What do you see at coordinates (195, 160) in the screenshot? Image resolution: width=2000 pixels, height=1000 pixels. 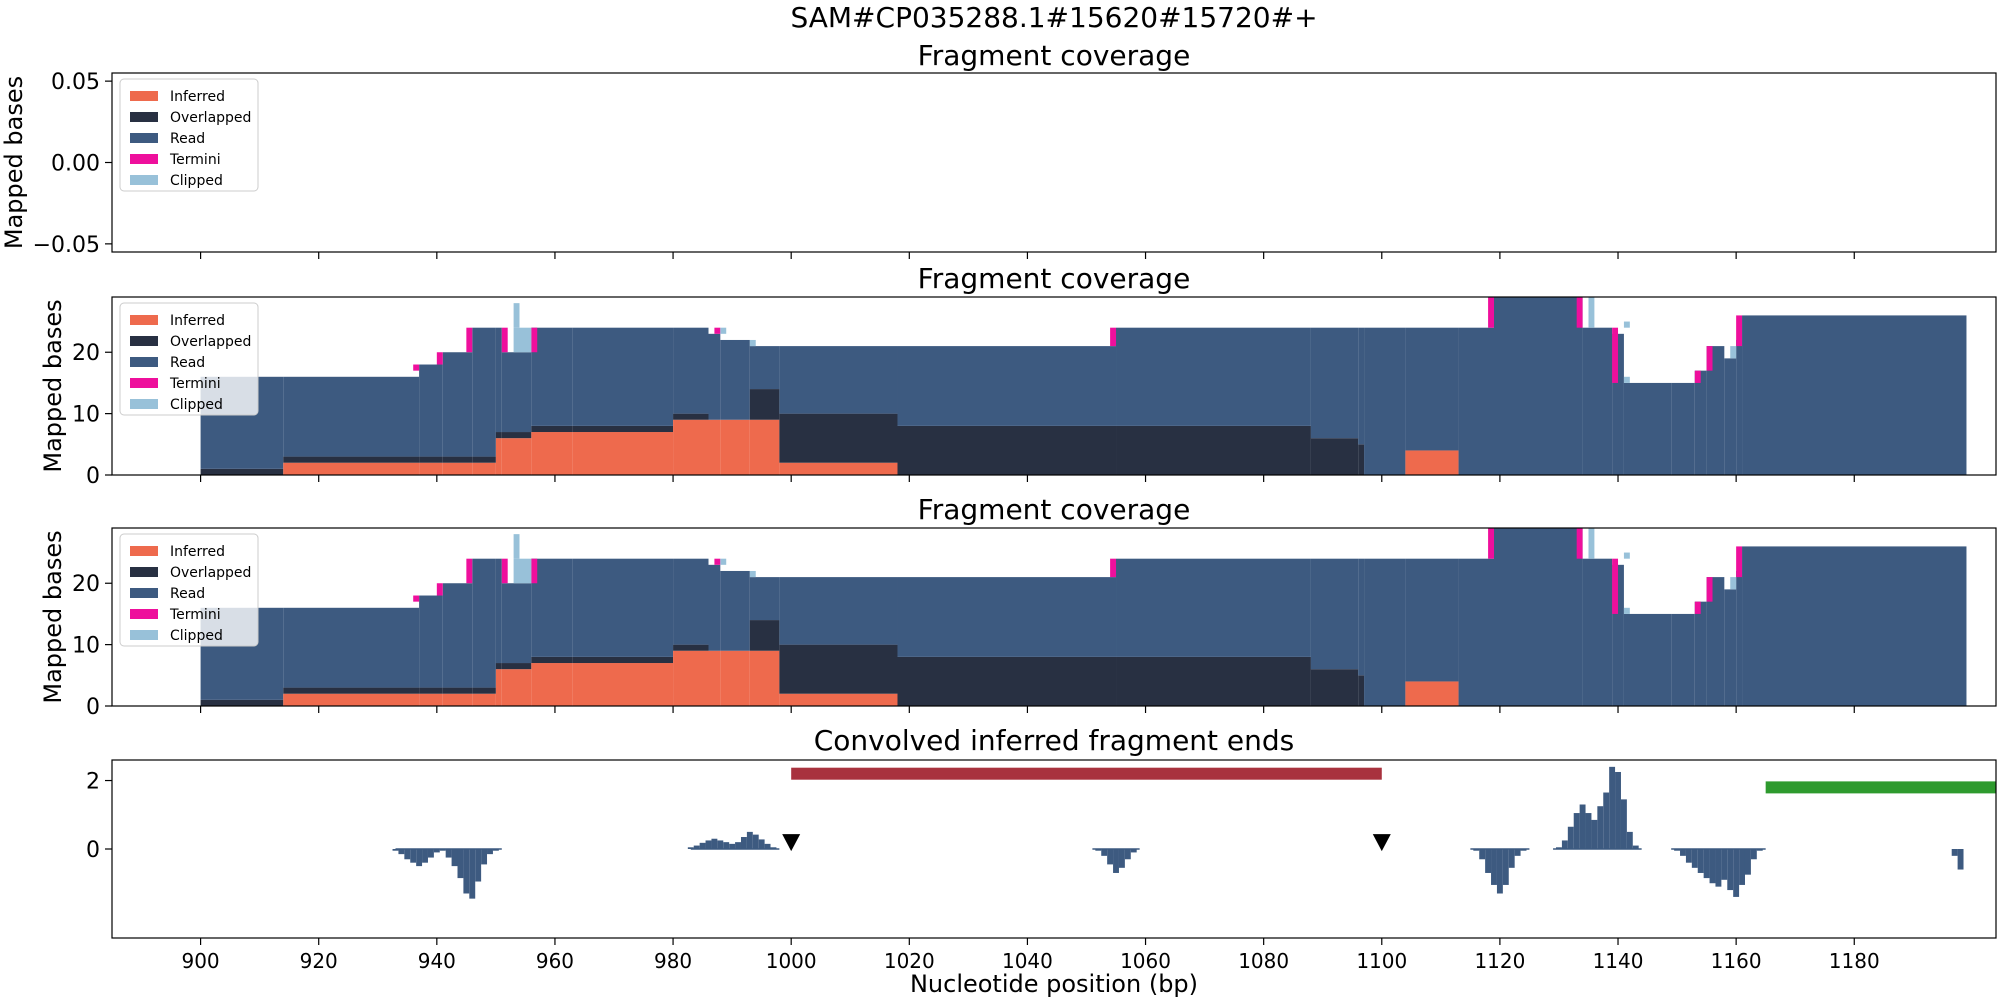 I see `legend-label-termini: Termini` at bounding box center [195, 160].